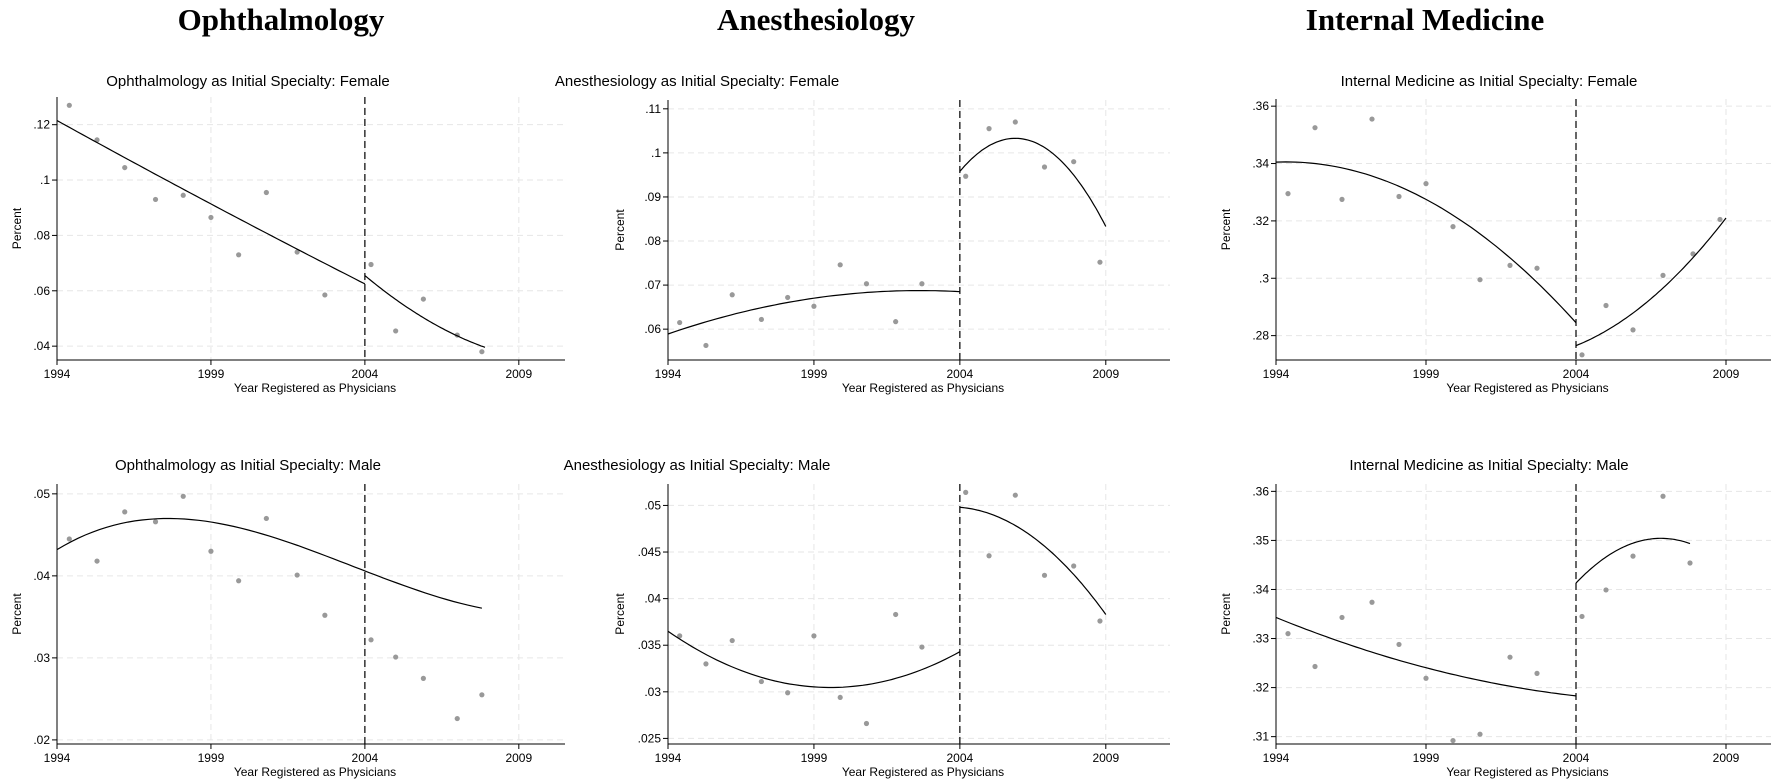 The width and height of the screenshot is (1771, 783). I want to click on chart5-y-tick-label: .05, so click(652, 505).